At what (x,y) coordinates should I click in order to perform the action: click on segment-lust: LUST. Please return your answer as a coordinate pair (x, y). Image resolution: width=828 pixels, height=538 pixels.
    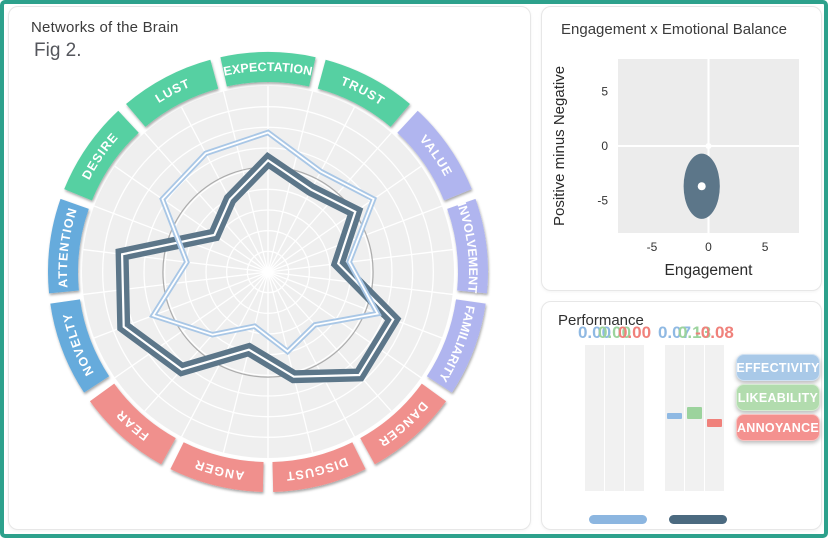
    Looking at the image, I should click on (172, 93).